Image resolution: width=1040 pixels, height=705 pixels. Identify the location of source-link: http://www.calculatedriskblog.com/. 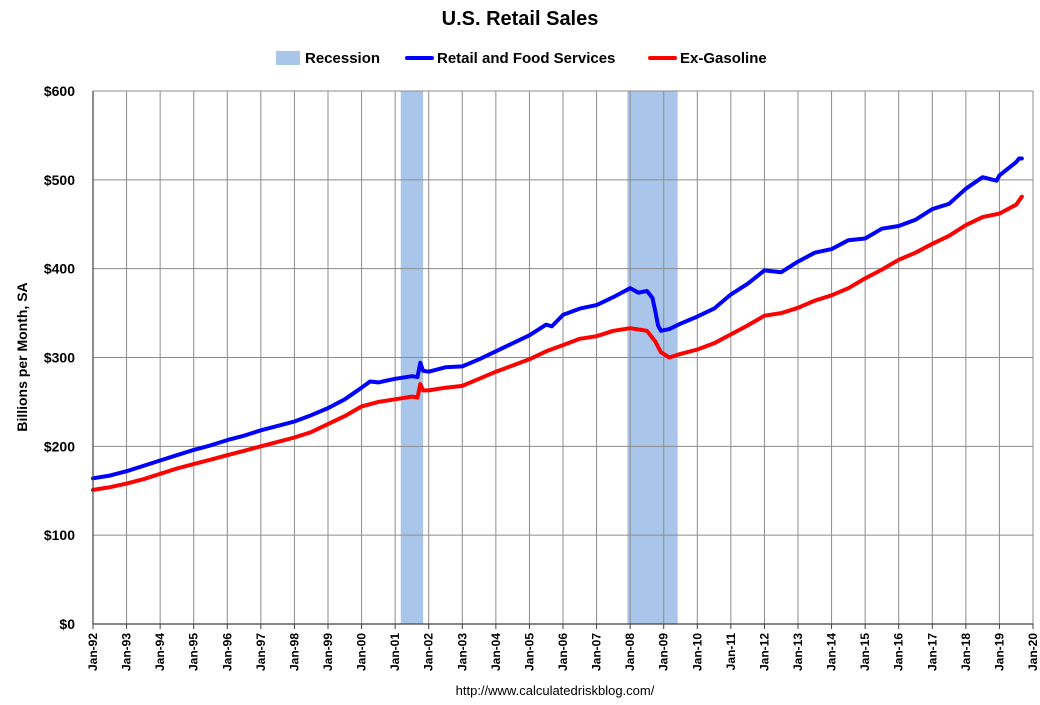
(555, 690).